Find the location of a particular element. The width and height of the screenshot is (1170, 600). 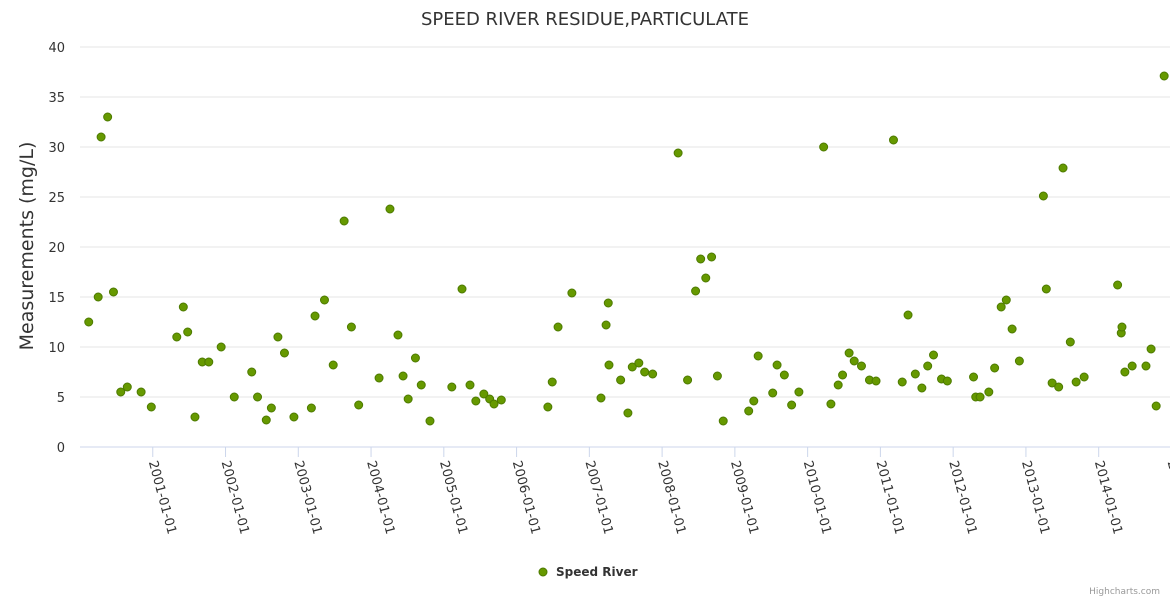

legend: Speed River is located at coordinates (588, 572).